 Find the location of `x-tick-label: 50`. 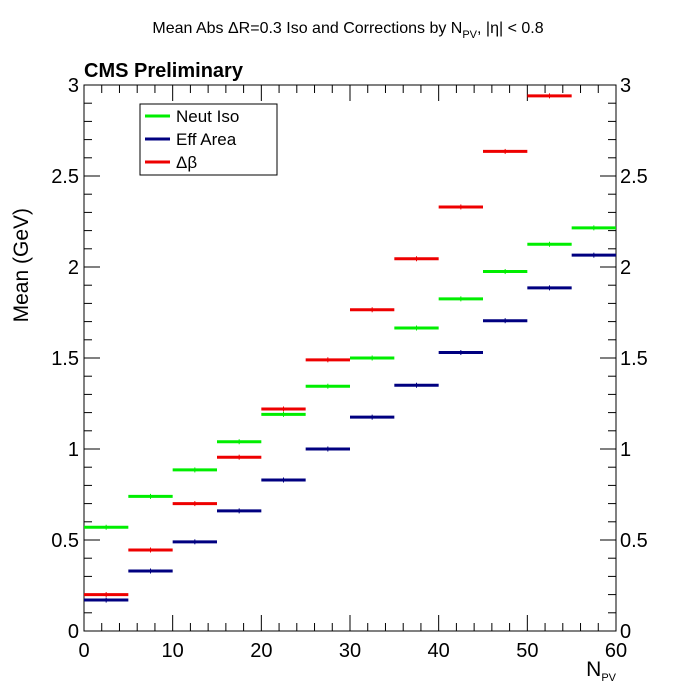

x-tick-label: 50 is located at coordinates (527, 651).